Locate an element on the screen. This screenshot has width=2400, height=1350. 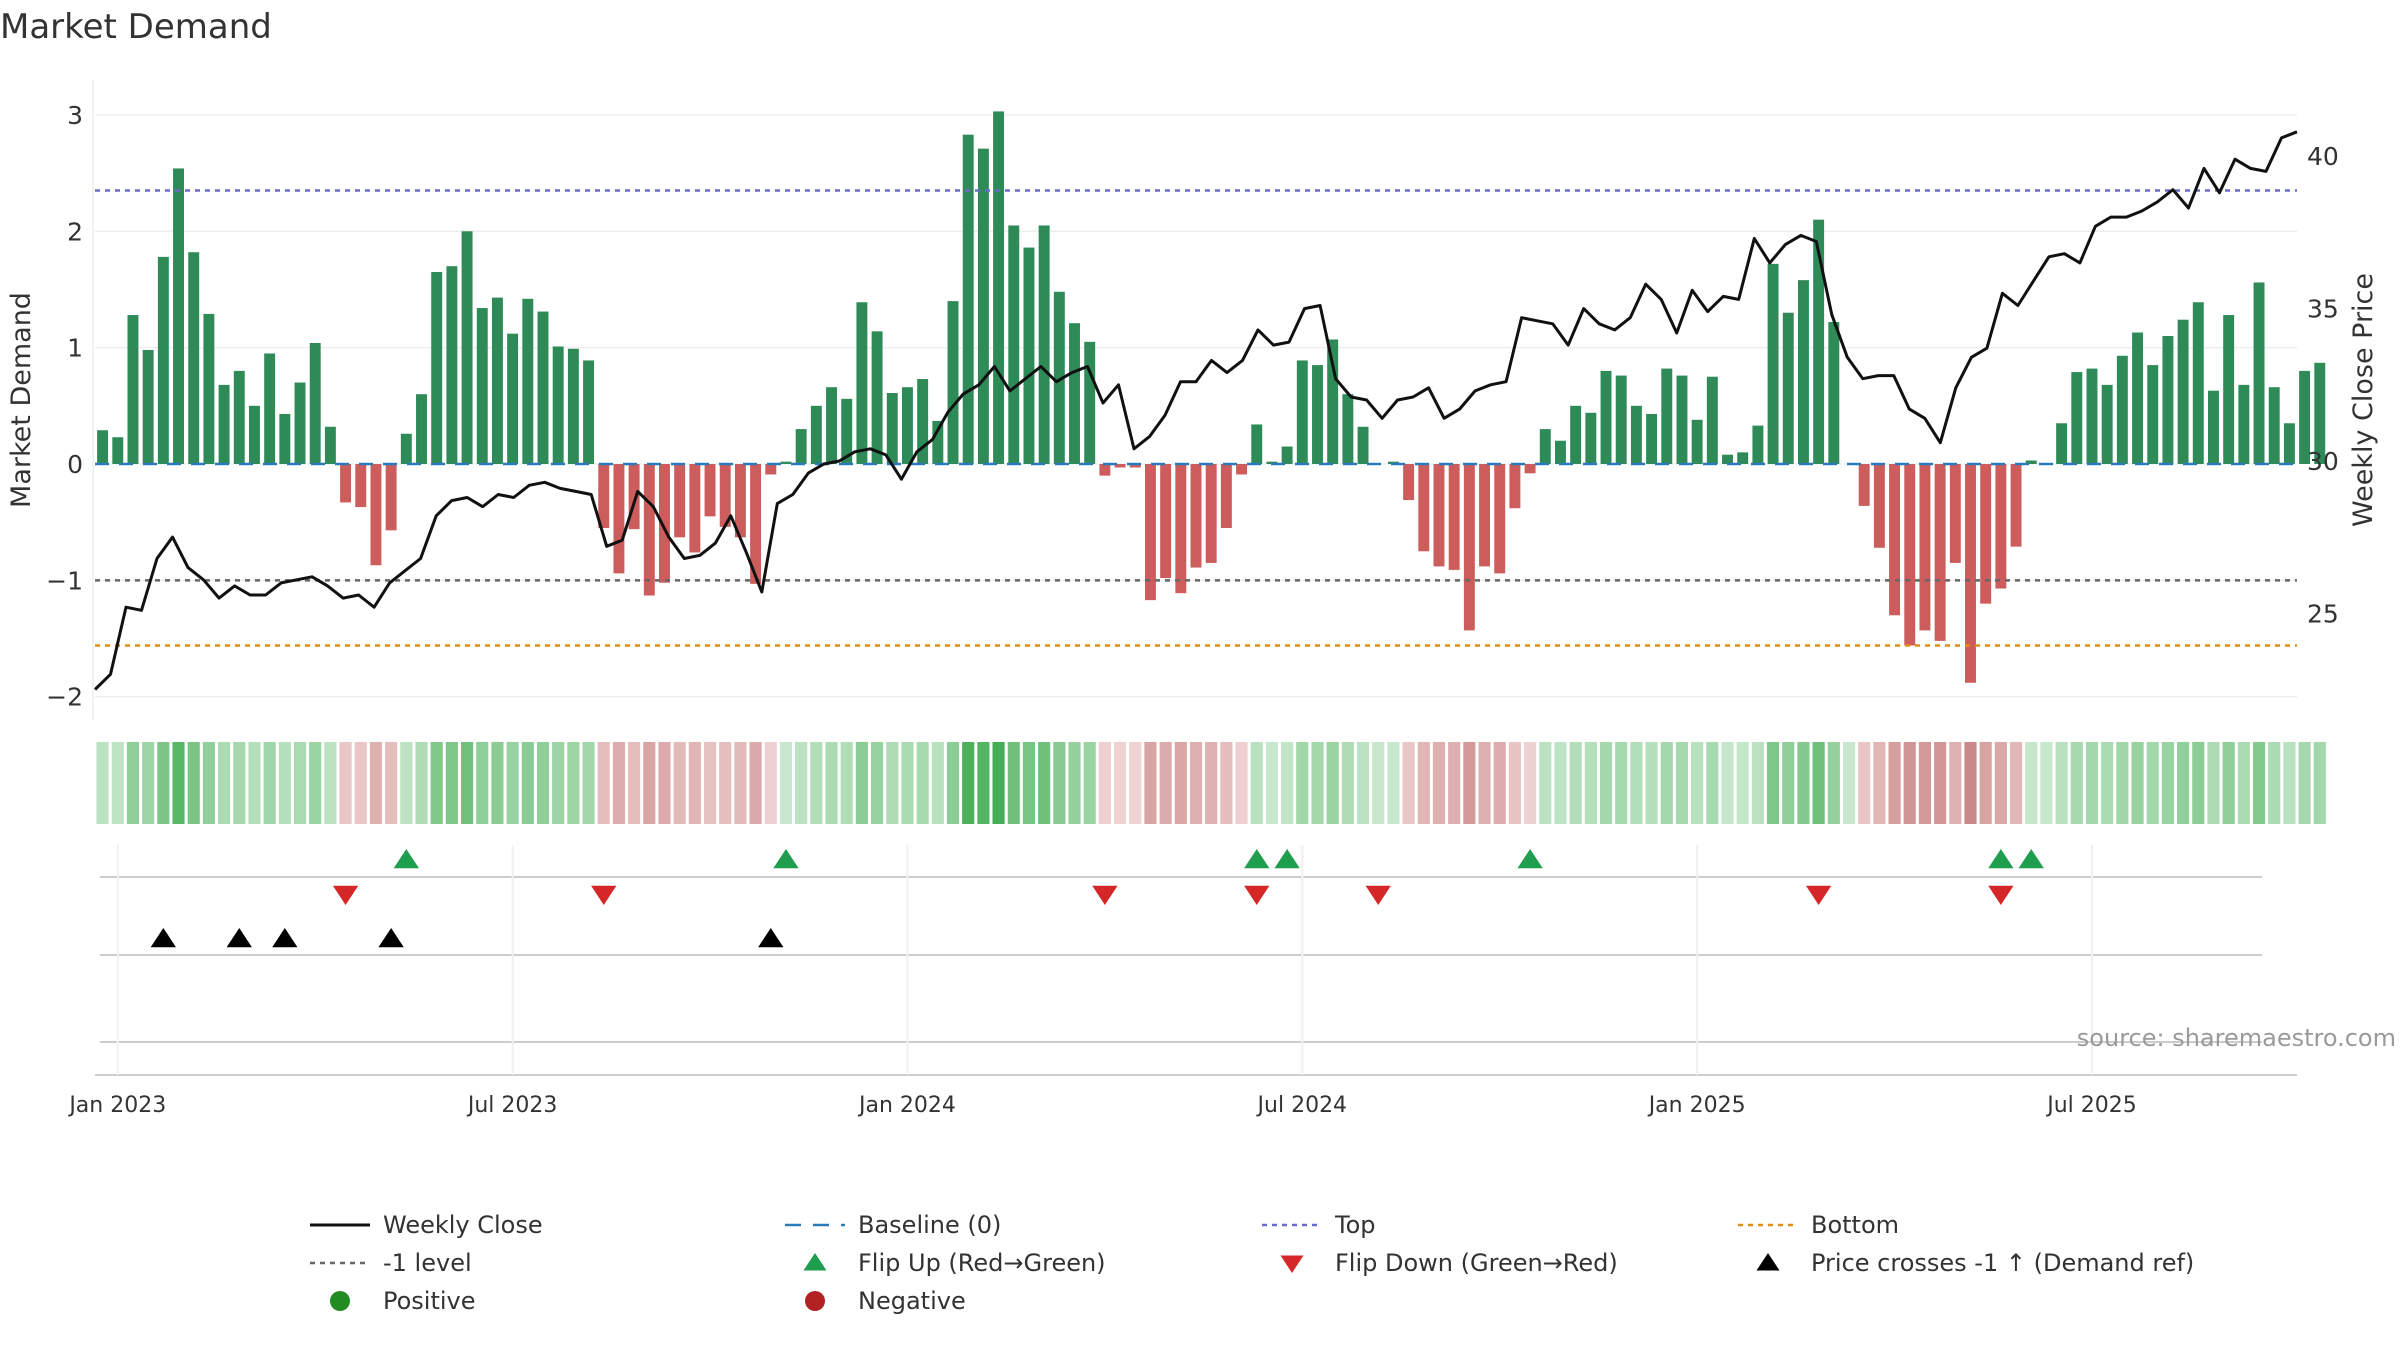
x-tick-label: Jul 2024 is located at coordinates (1302, 1105).